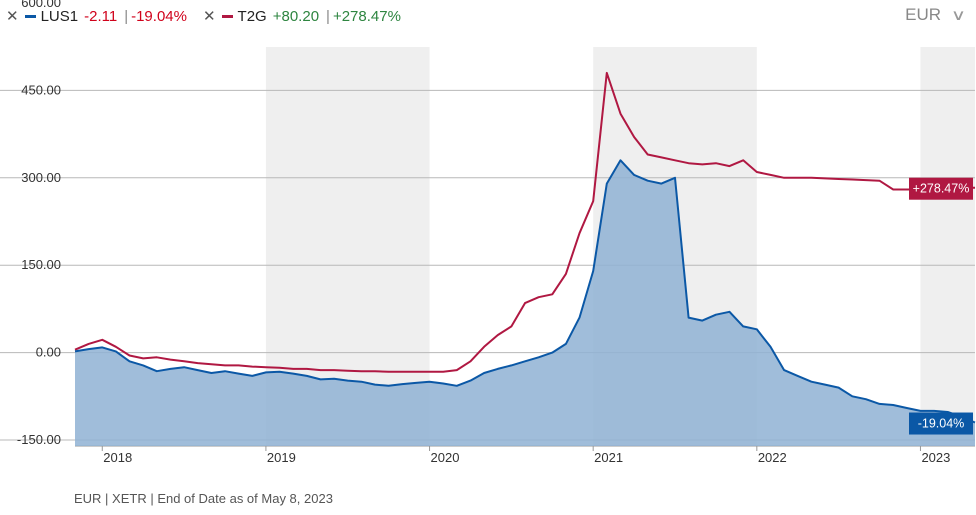 The width and height of the screenshot is (976, 515). I want to click on currency-label: EUR, so click(923, 14).